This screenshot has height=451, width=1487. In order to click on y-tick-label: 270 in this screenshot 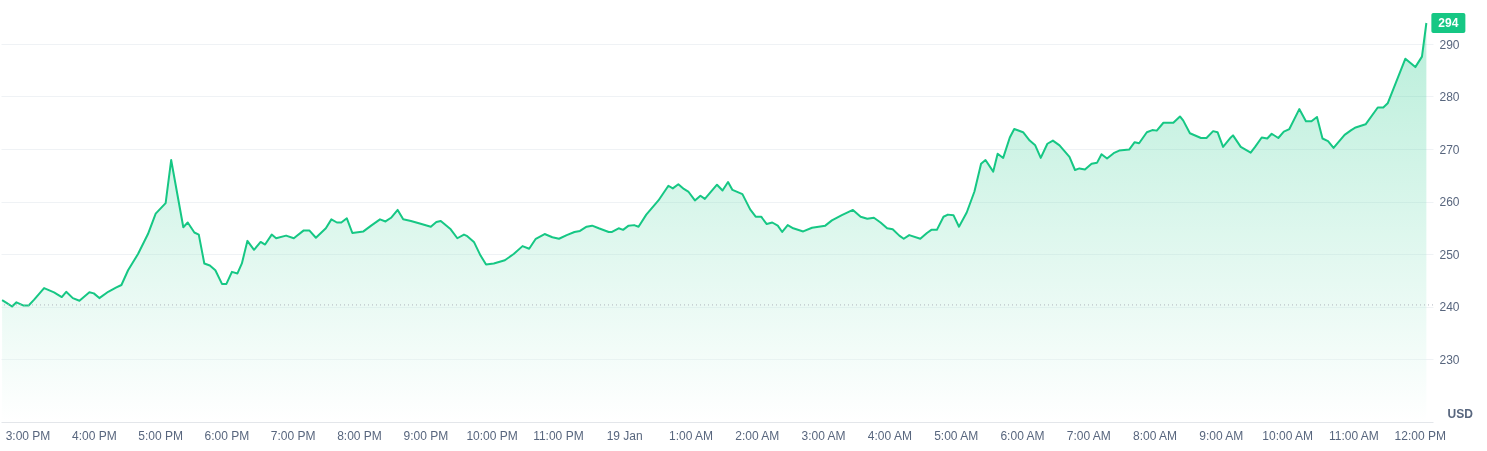, I will do `click(1449, 149)`.